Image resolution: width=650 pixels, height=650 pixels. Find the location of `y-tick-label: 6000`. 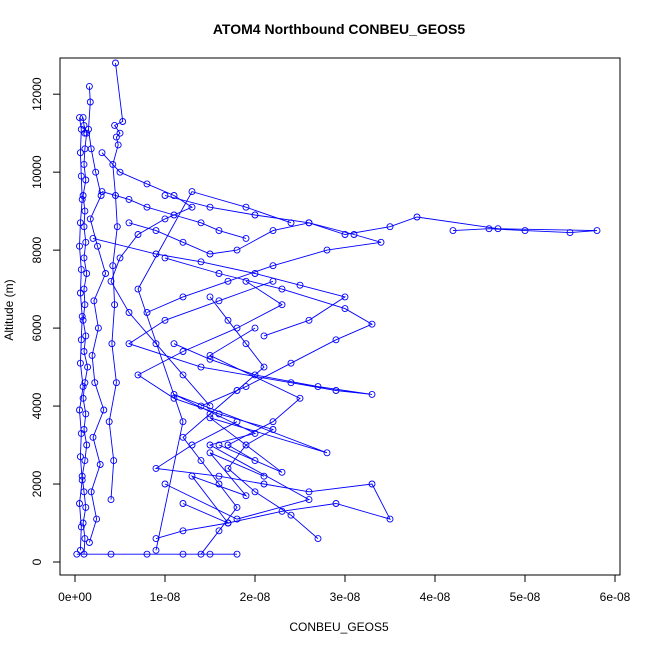

y-tick-label: 6000 is located at coordinates (37, 327).